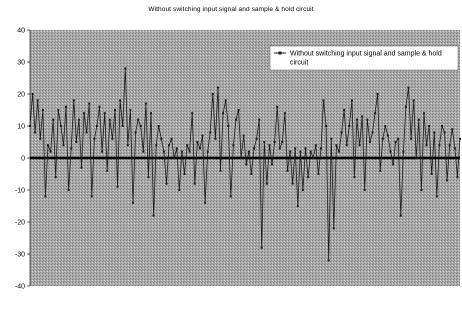 The width and height of the screenshot is (462, 320). I want to click on y-tick-label: -30, so click(20, 255).